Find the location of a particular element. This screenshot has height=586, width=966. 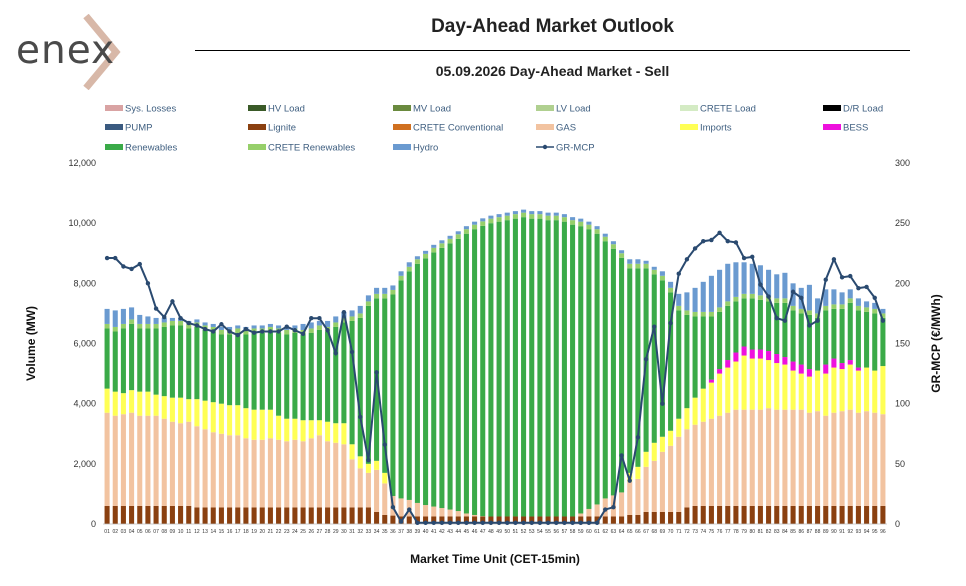

y2-tick-label: 100 is located at coordinates (902, 404).